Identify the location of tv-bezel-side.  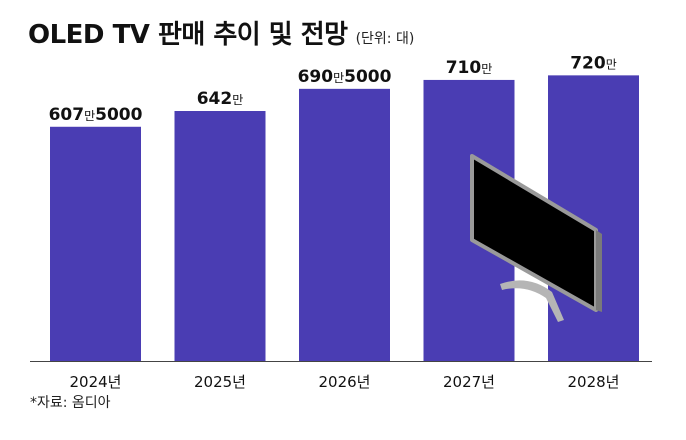
(599, 271).